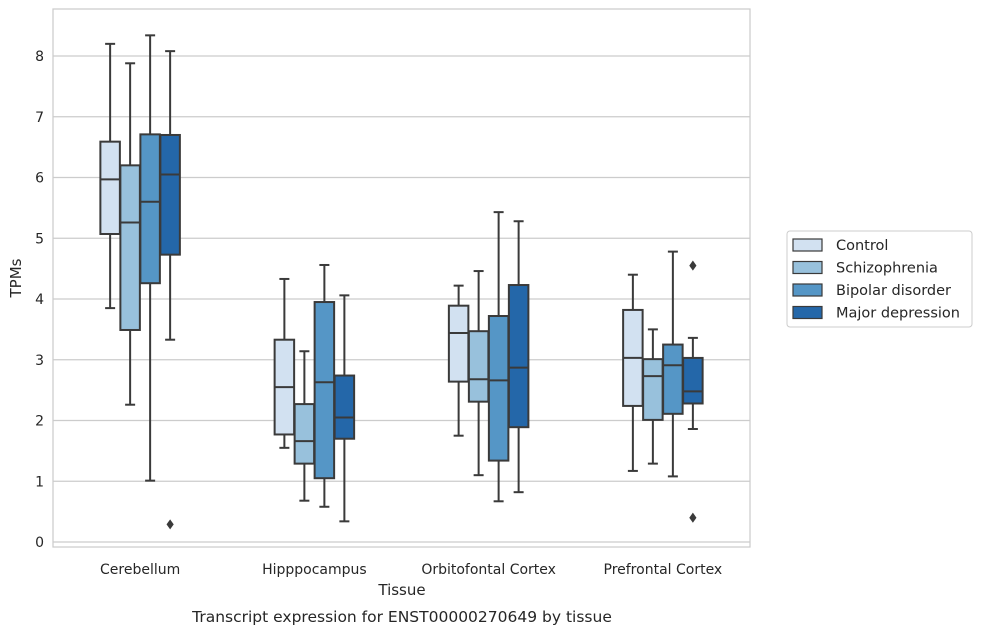 This screenshot has height=638, width=983. What do you see at coordinates (401, 590) in the screenshot?
I see `x-axis-label: Tissue` at bounding box center [401, 590].